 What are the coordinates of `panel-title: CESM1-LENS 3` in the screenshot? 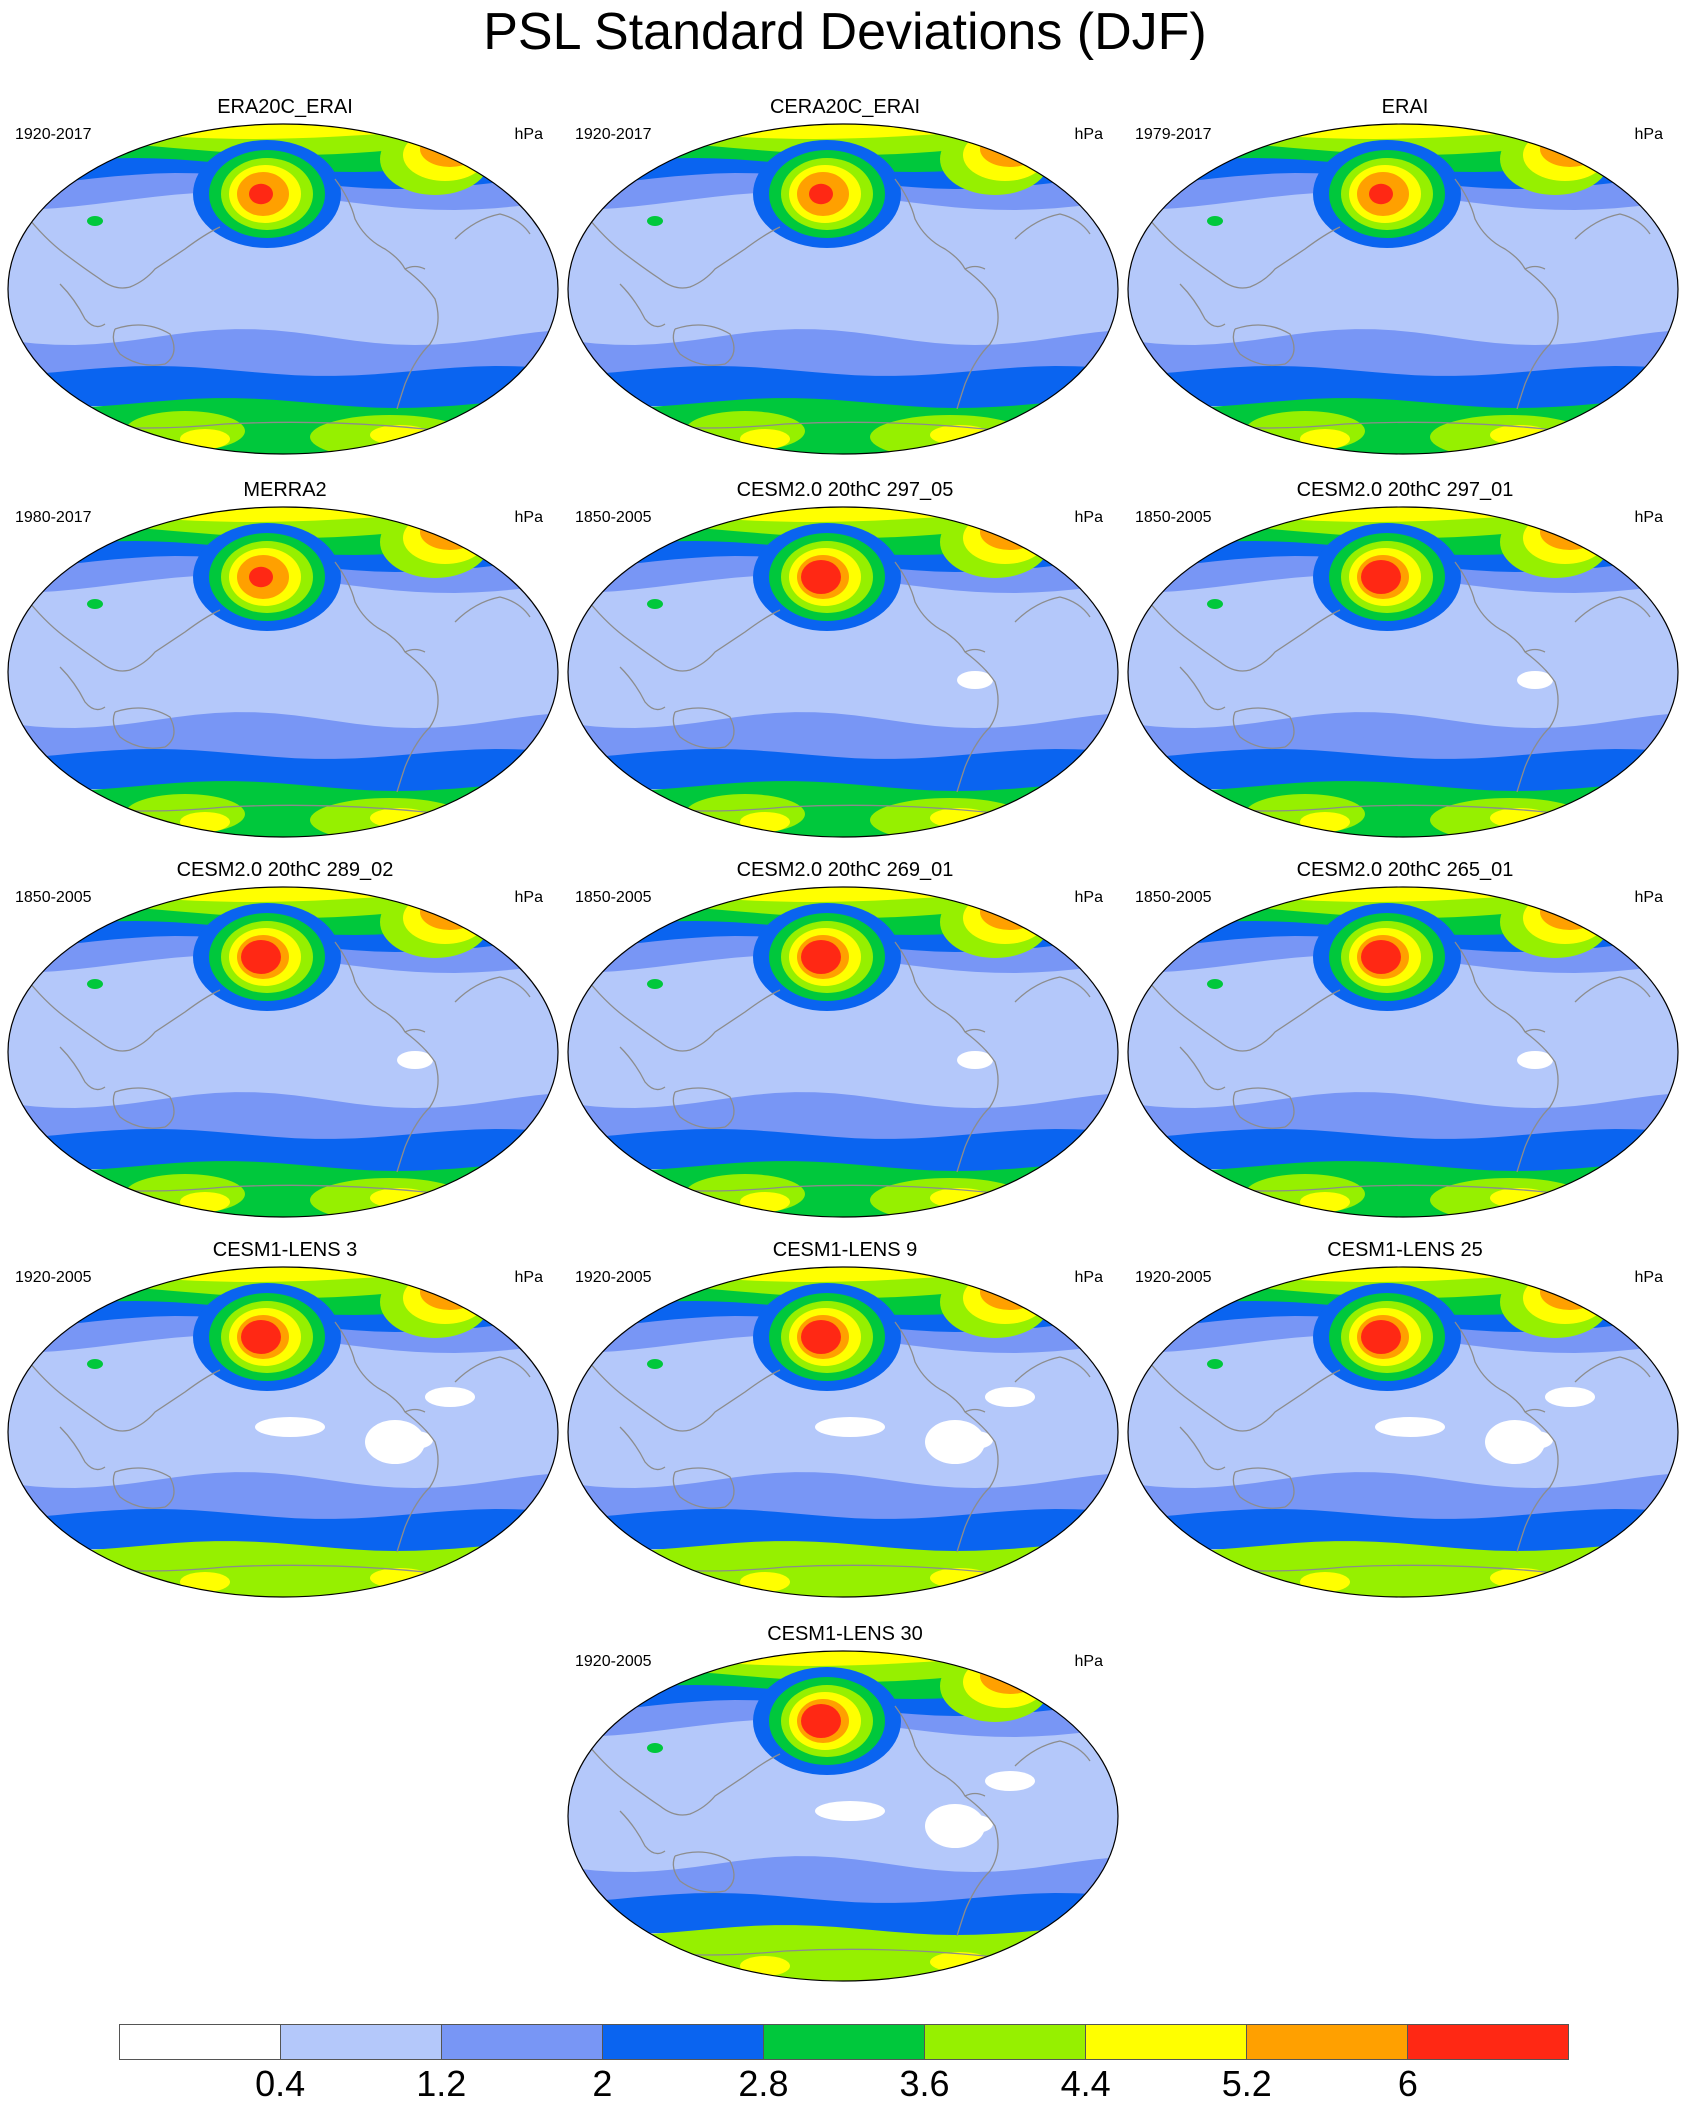 It's located at (285, 1250).